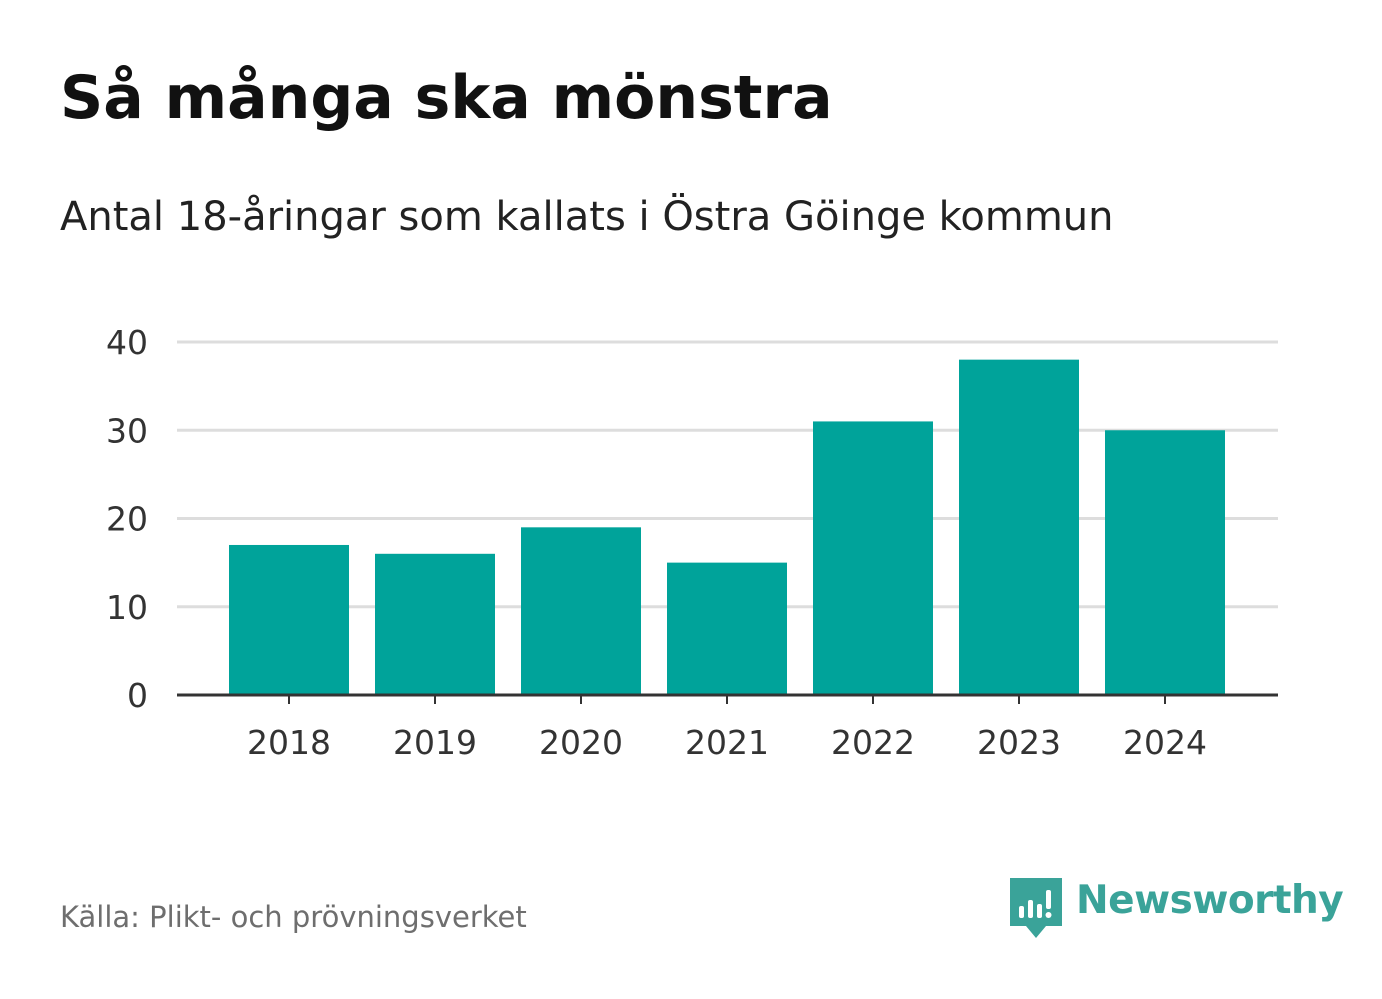 This screenshot has width=1382, height=999. Describe the element at coordinates (1165, 562) in the screenshot. I see `bar-2024` at that location.